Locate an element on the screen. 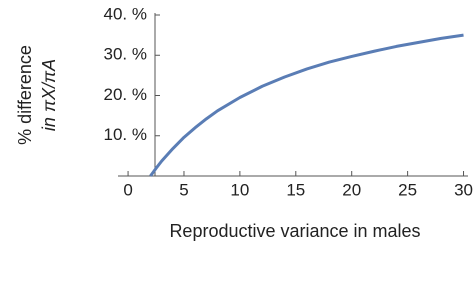 Image resolution: width=474 pixels, height=281 pixels. x-tick-label: 5 is located at coordinates (183, 189).